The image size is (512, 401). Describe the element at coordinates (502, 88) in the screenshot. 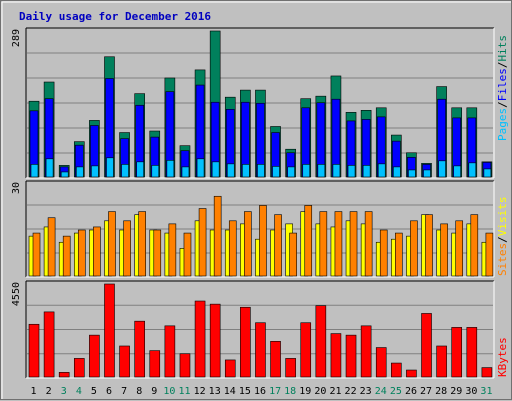

I see `legend-top: Pages/Files/Hits` at that location.